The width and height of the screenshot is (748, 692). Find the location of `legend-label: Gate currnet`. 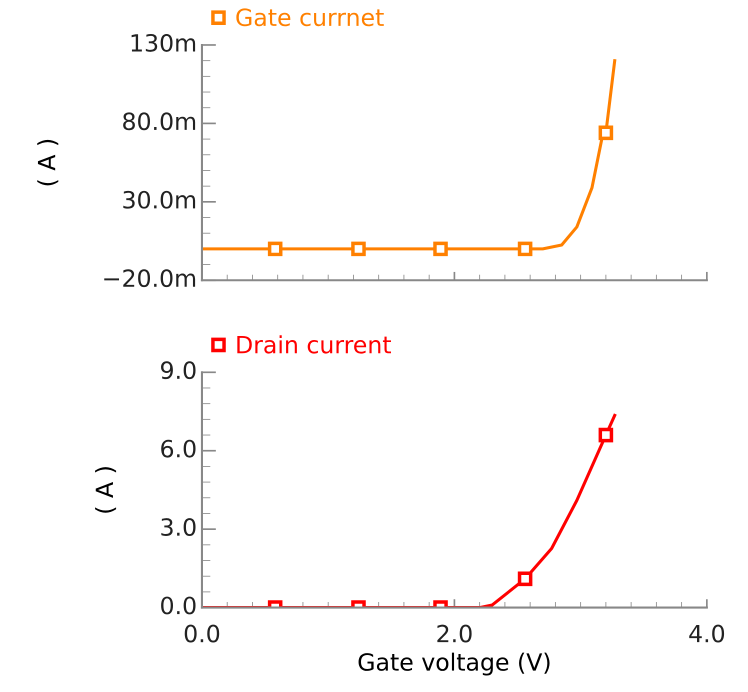

legend-label: Gate currnet is located at coordinates (310, 17).